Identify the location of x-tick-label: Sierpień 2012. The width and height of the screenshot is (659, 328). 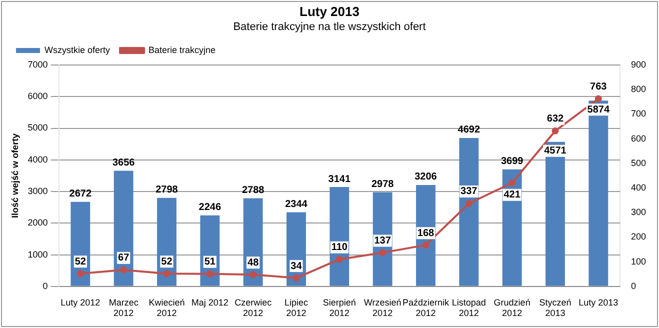
(339, 307).